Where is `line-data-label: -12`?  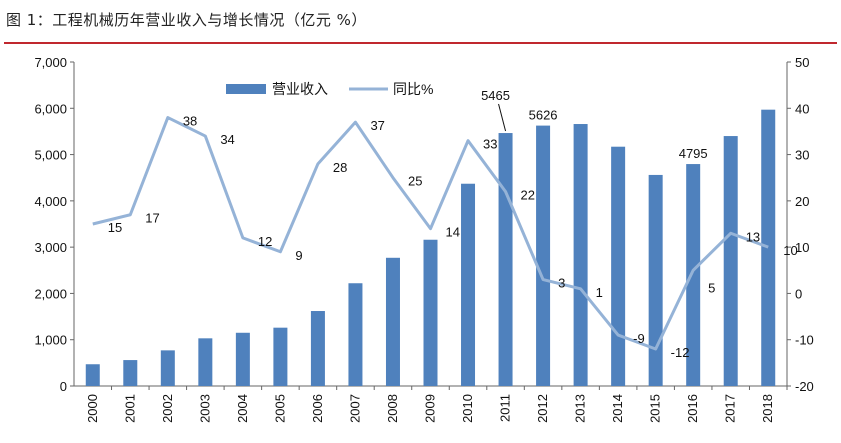 line-data-label: -12 is located at coordinates (680, 352).